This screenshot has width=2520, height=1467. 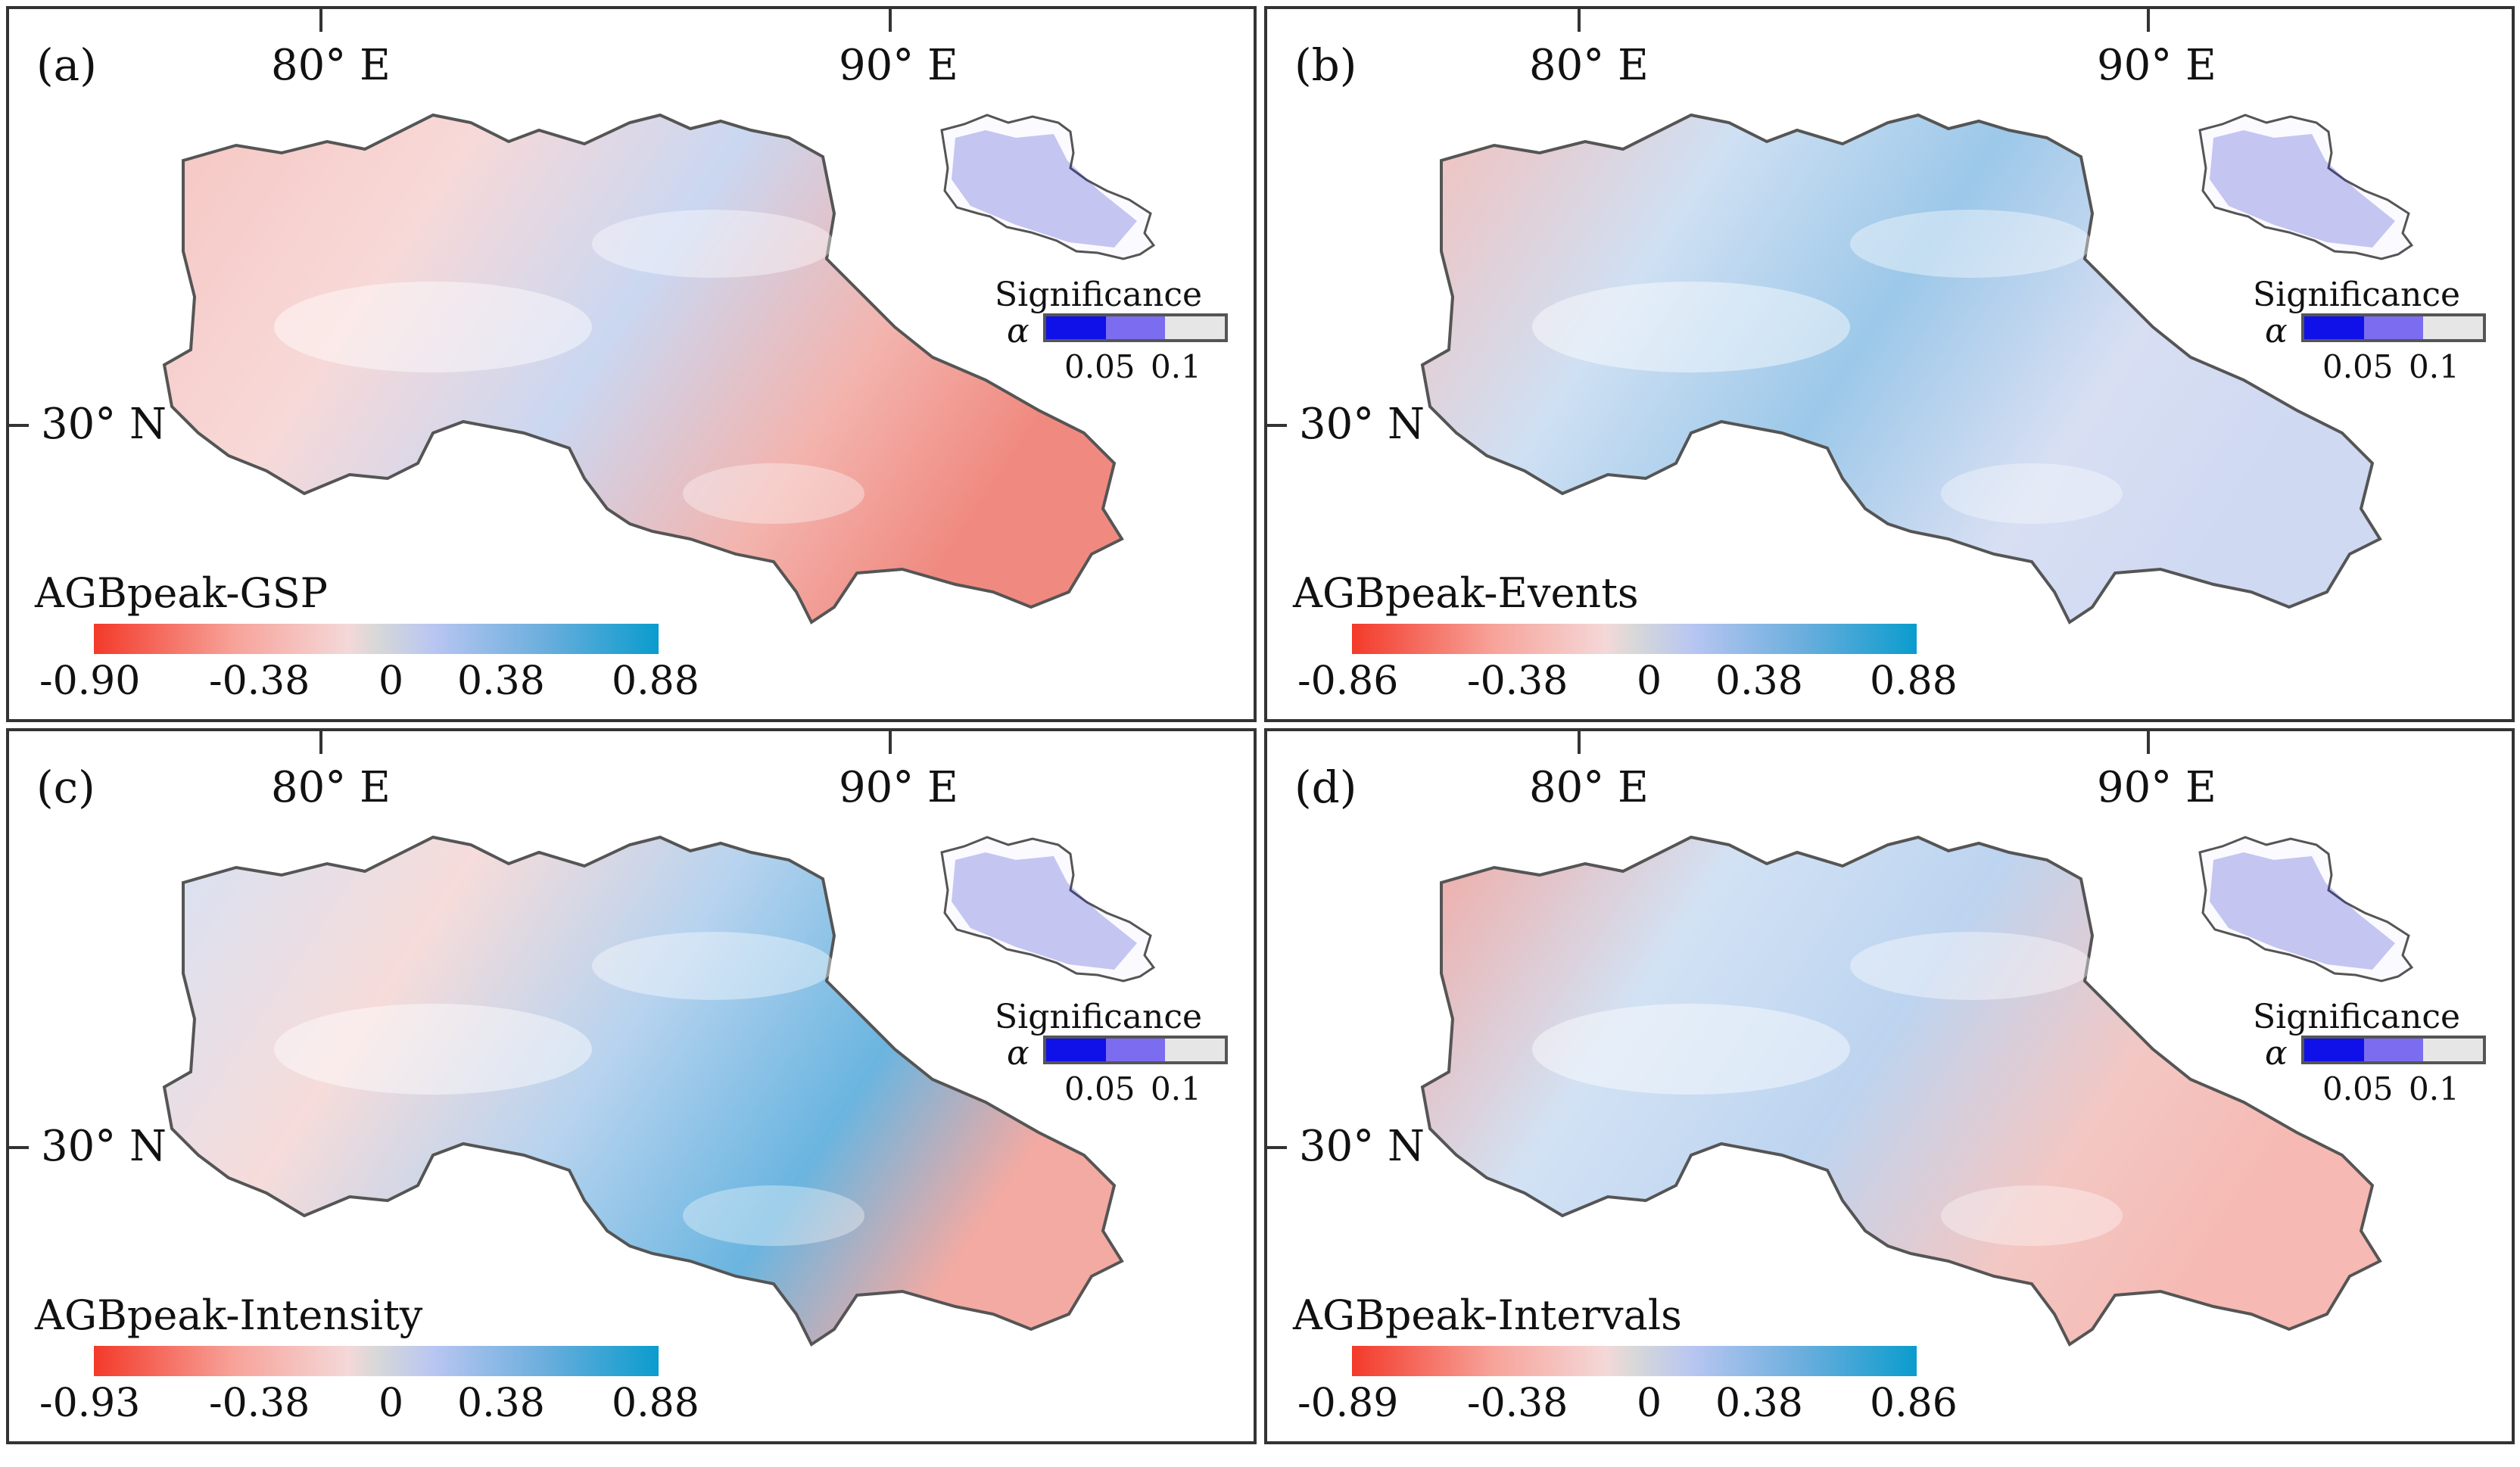 I want to click on colorbar-tick-min: -0.89, so click(x=1348, y=1403).